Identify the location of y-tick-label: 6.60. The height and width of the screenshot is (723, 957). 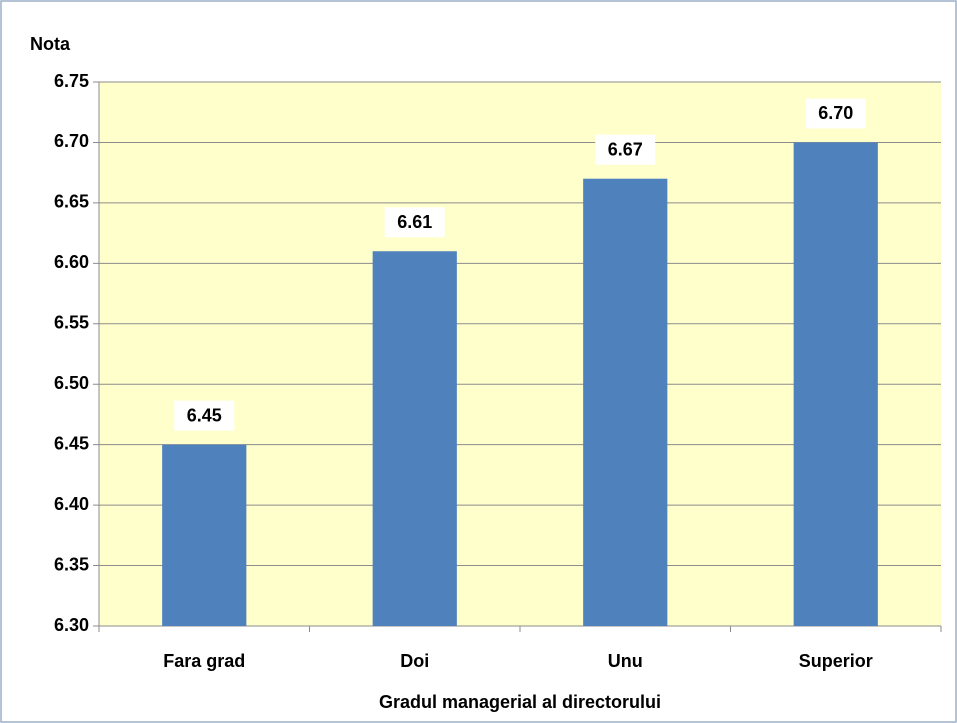
(71, 262).